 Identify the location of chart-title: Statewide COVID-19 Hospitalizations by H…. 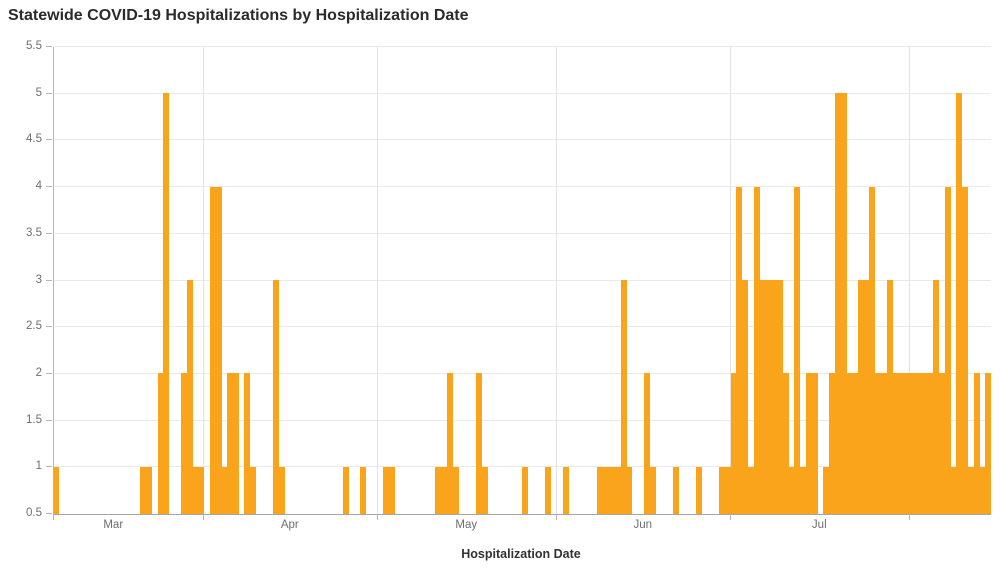
(238, 15).